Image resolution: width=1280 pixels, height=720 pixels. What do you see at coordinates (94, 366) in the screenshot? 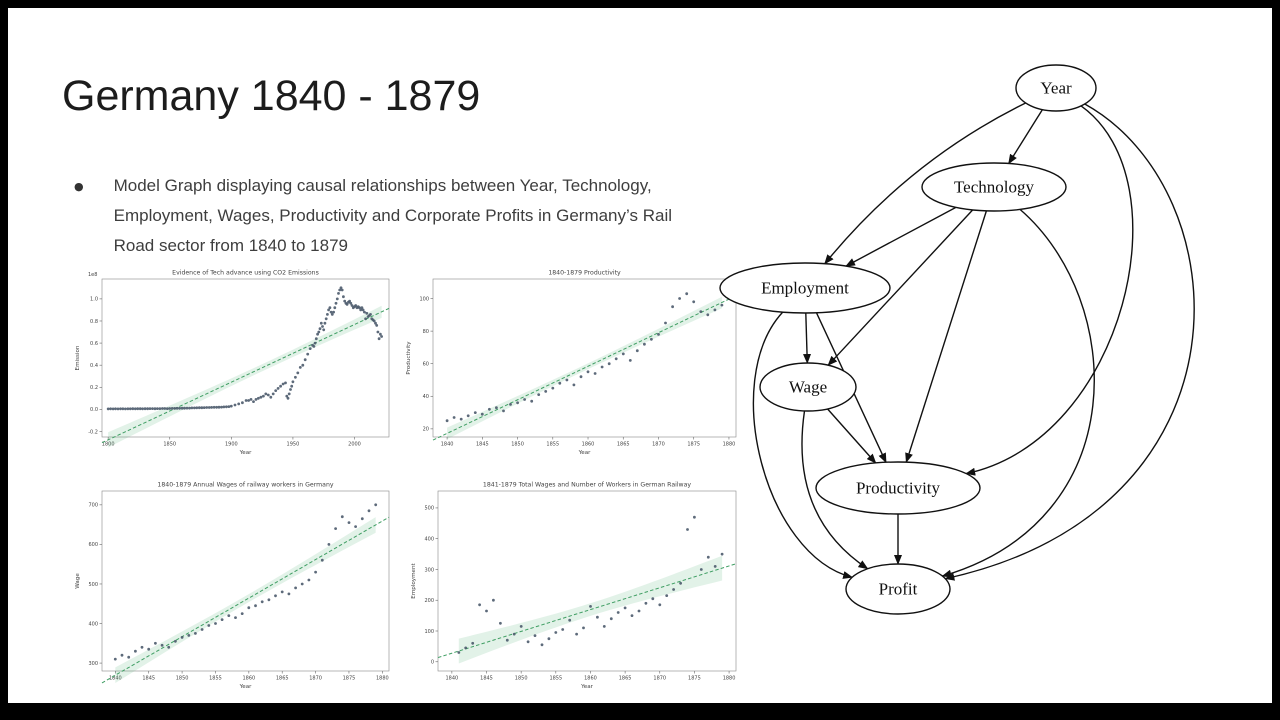
I see `svg-text: 0.4` at bounding box center [94, 366].